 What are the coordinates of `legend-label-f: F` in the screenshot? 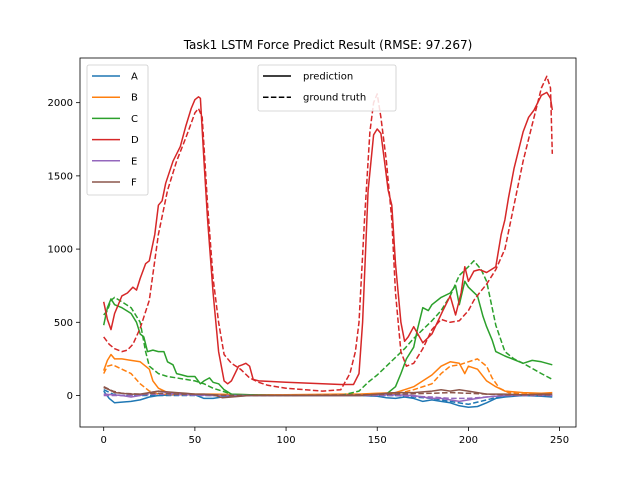 It's located at (134, 183).